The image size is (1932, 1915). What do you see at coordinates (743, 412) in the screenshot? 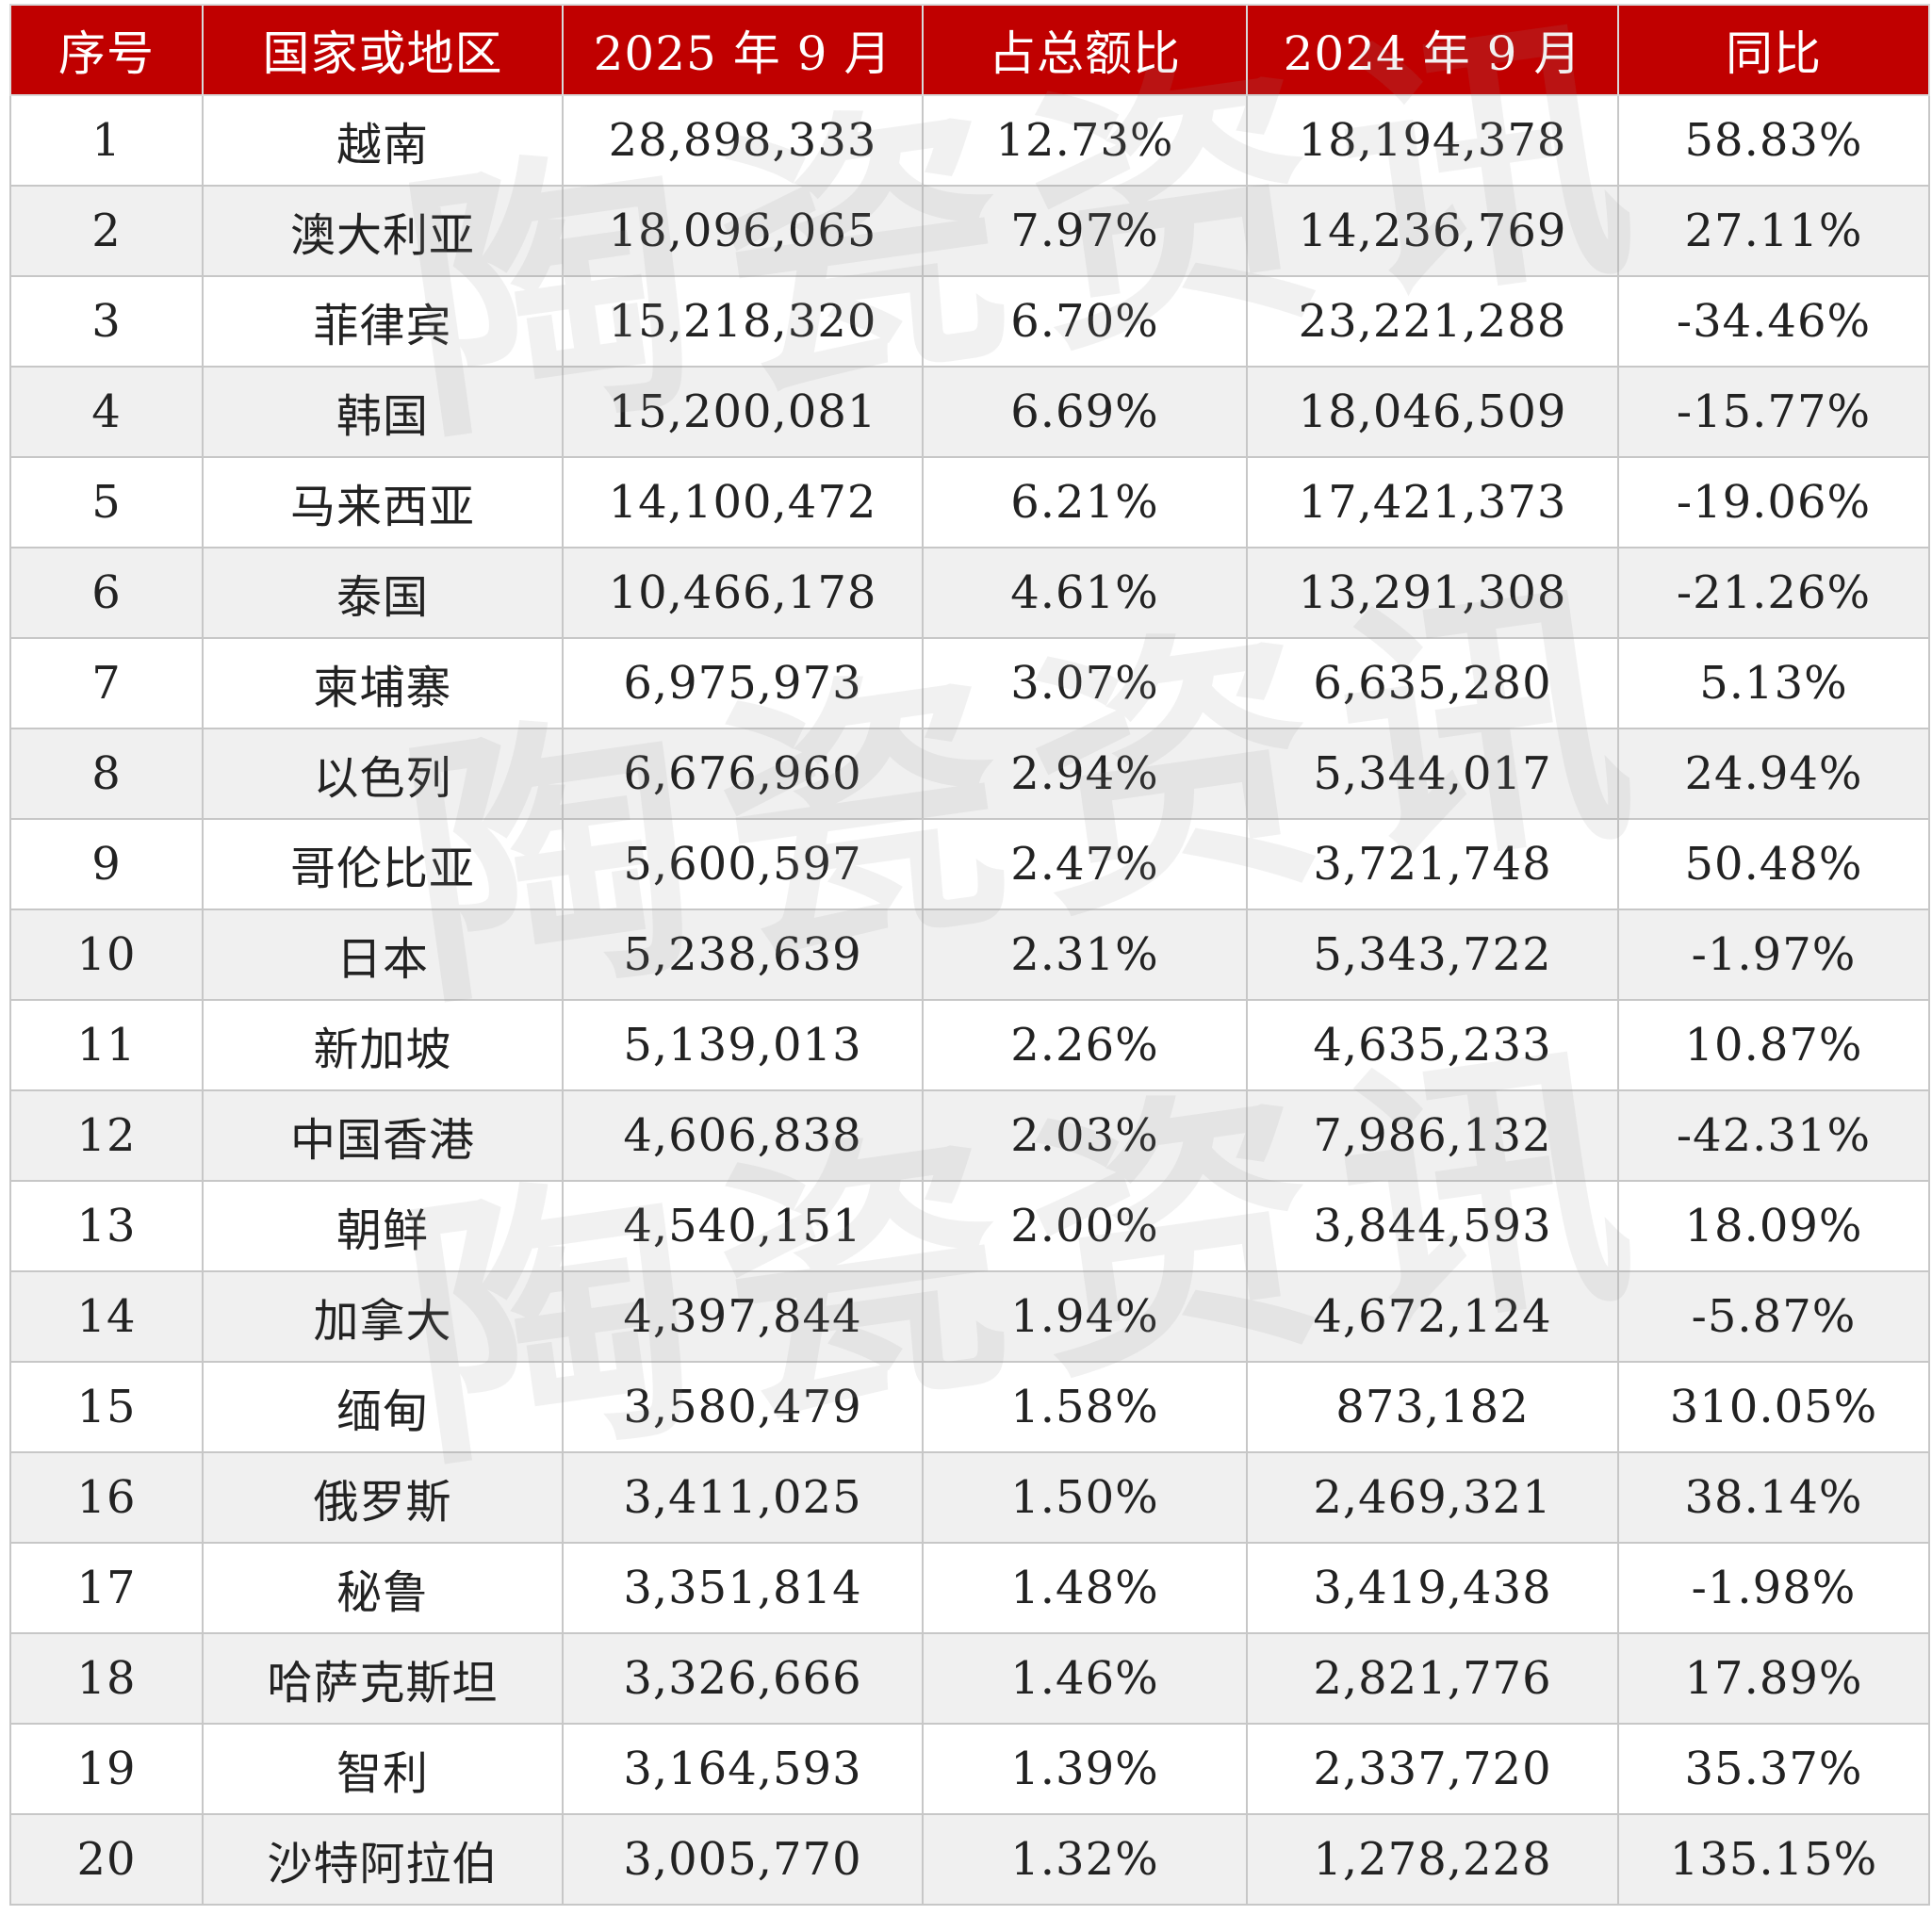
I see `value-2025-cell: 15,200,081` at bounding box center [743, 412].